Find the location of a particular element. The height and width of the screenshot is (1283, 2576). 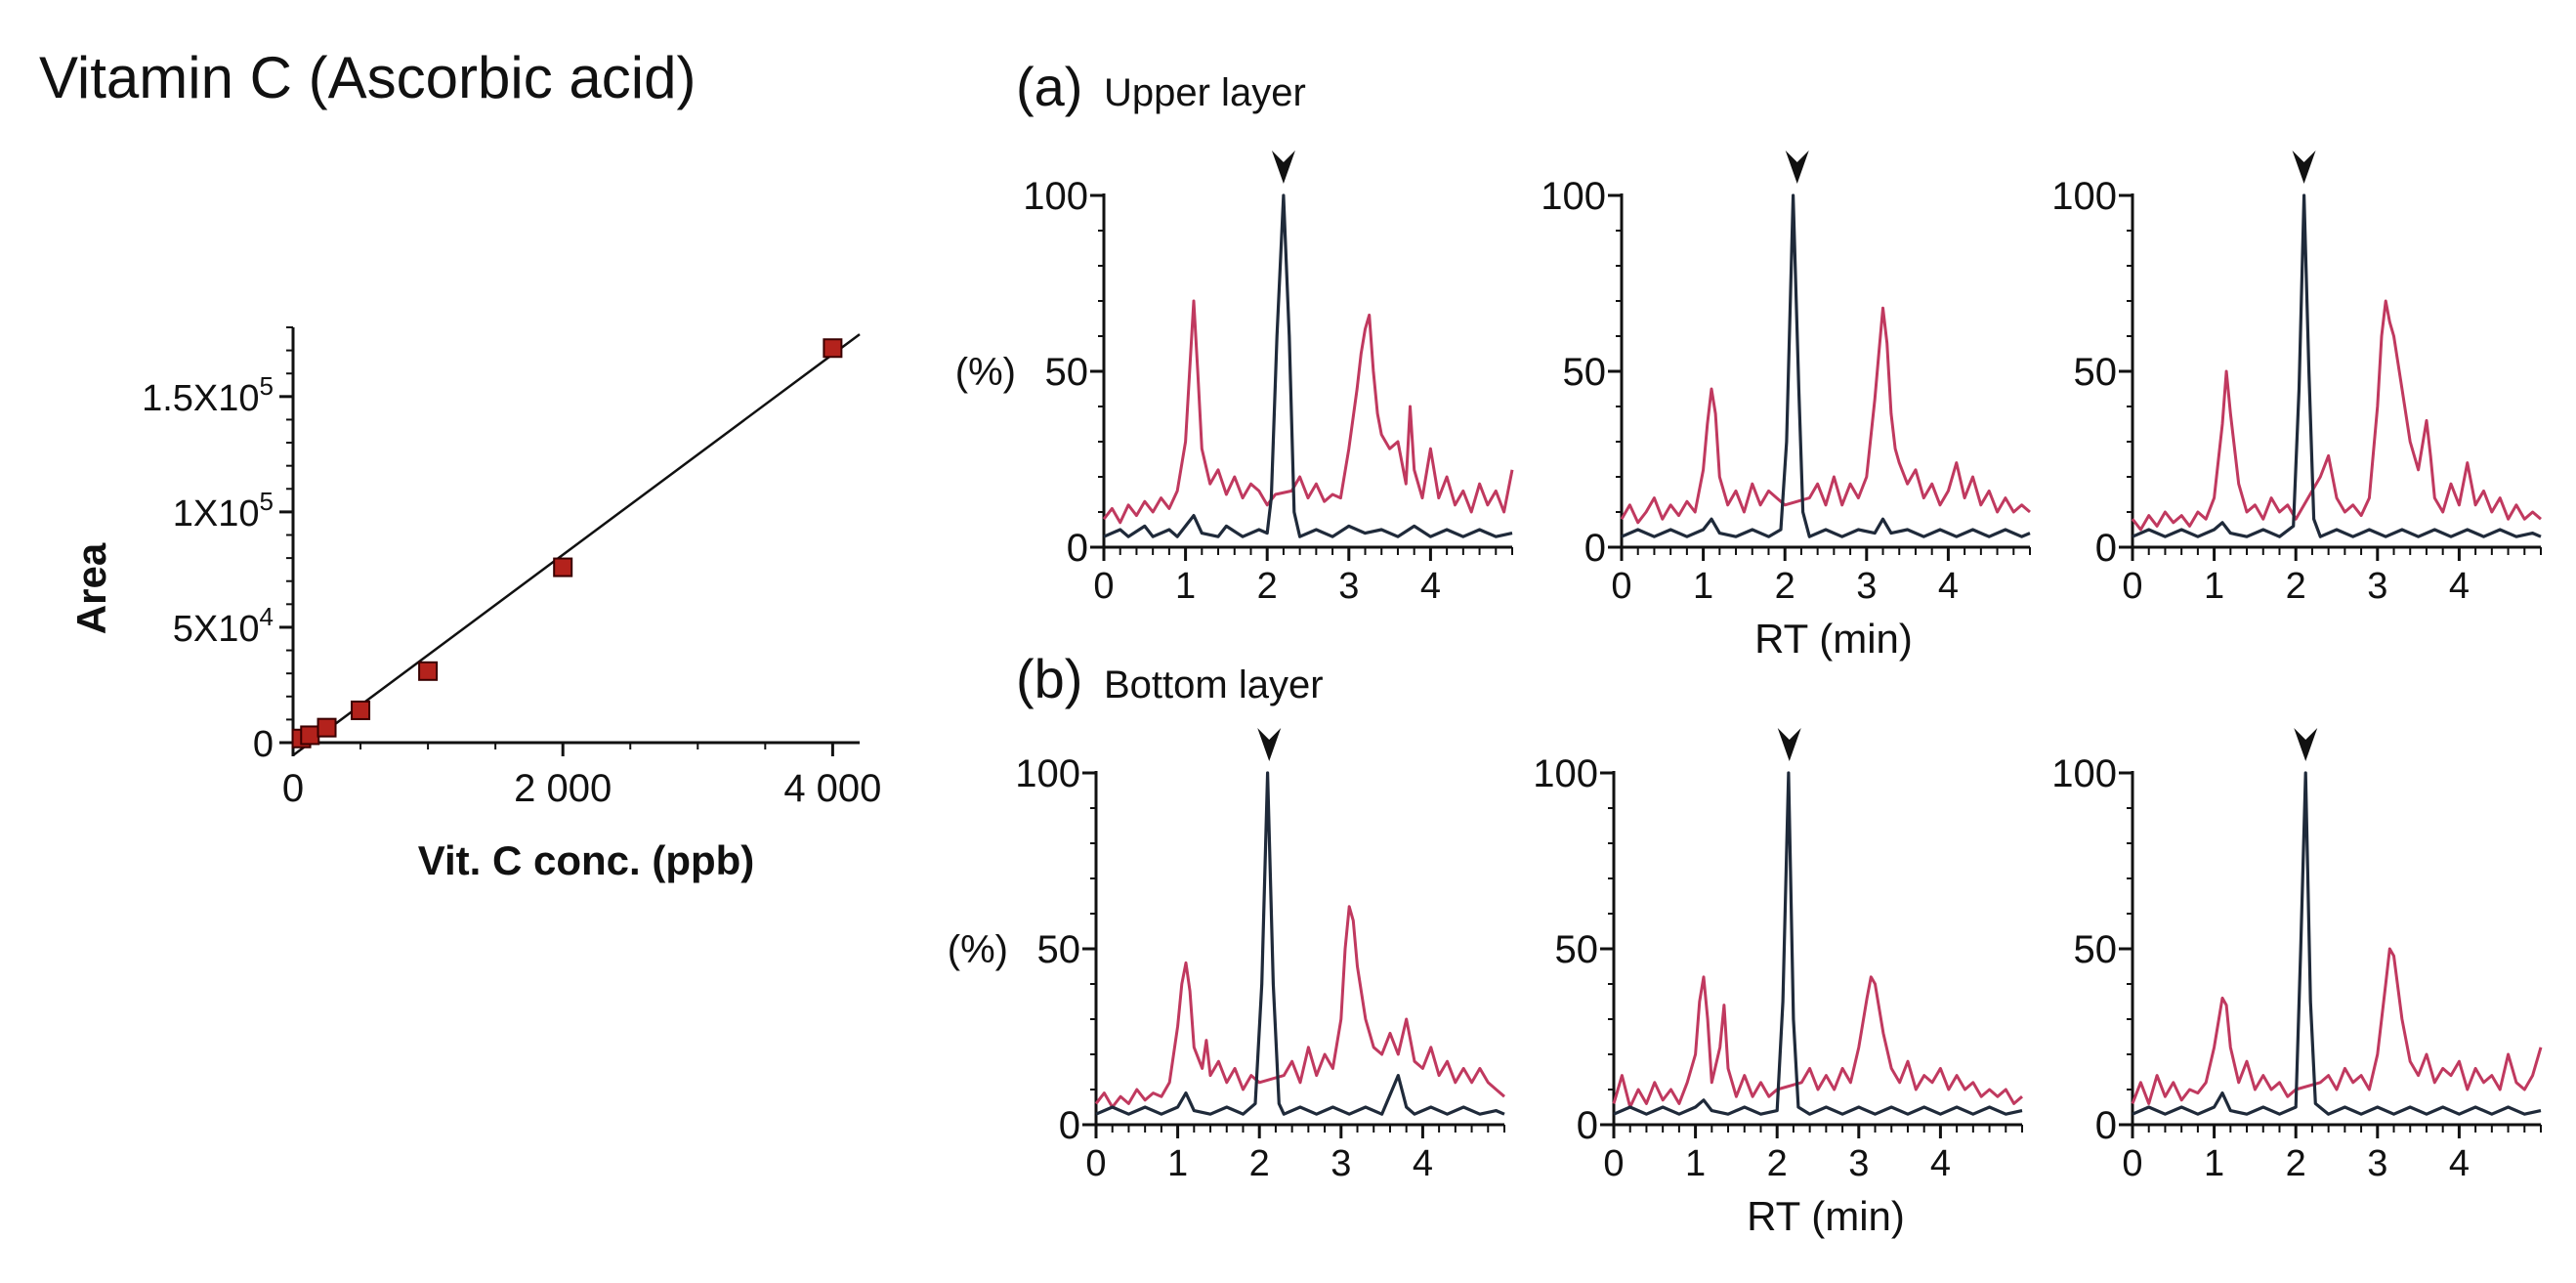

chromatogram-a2: 0 50 100 0 1 2 3 4 RT (min) is located at coordinates (1786, 406).